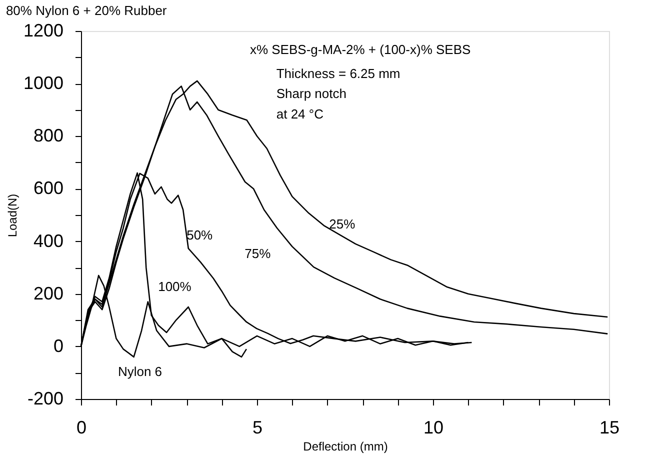 The width and height of the screenshot is (652, 462). I want to click on y-tick-label: 200, so click(48, 293).